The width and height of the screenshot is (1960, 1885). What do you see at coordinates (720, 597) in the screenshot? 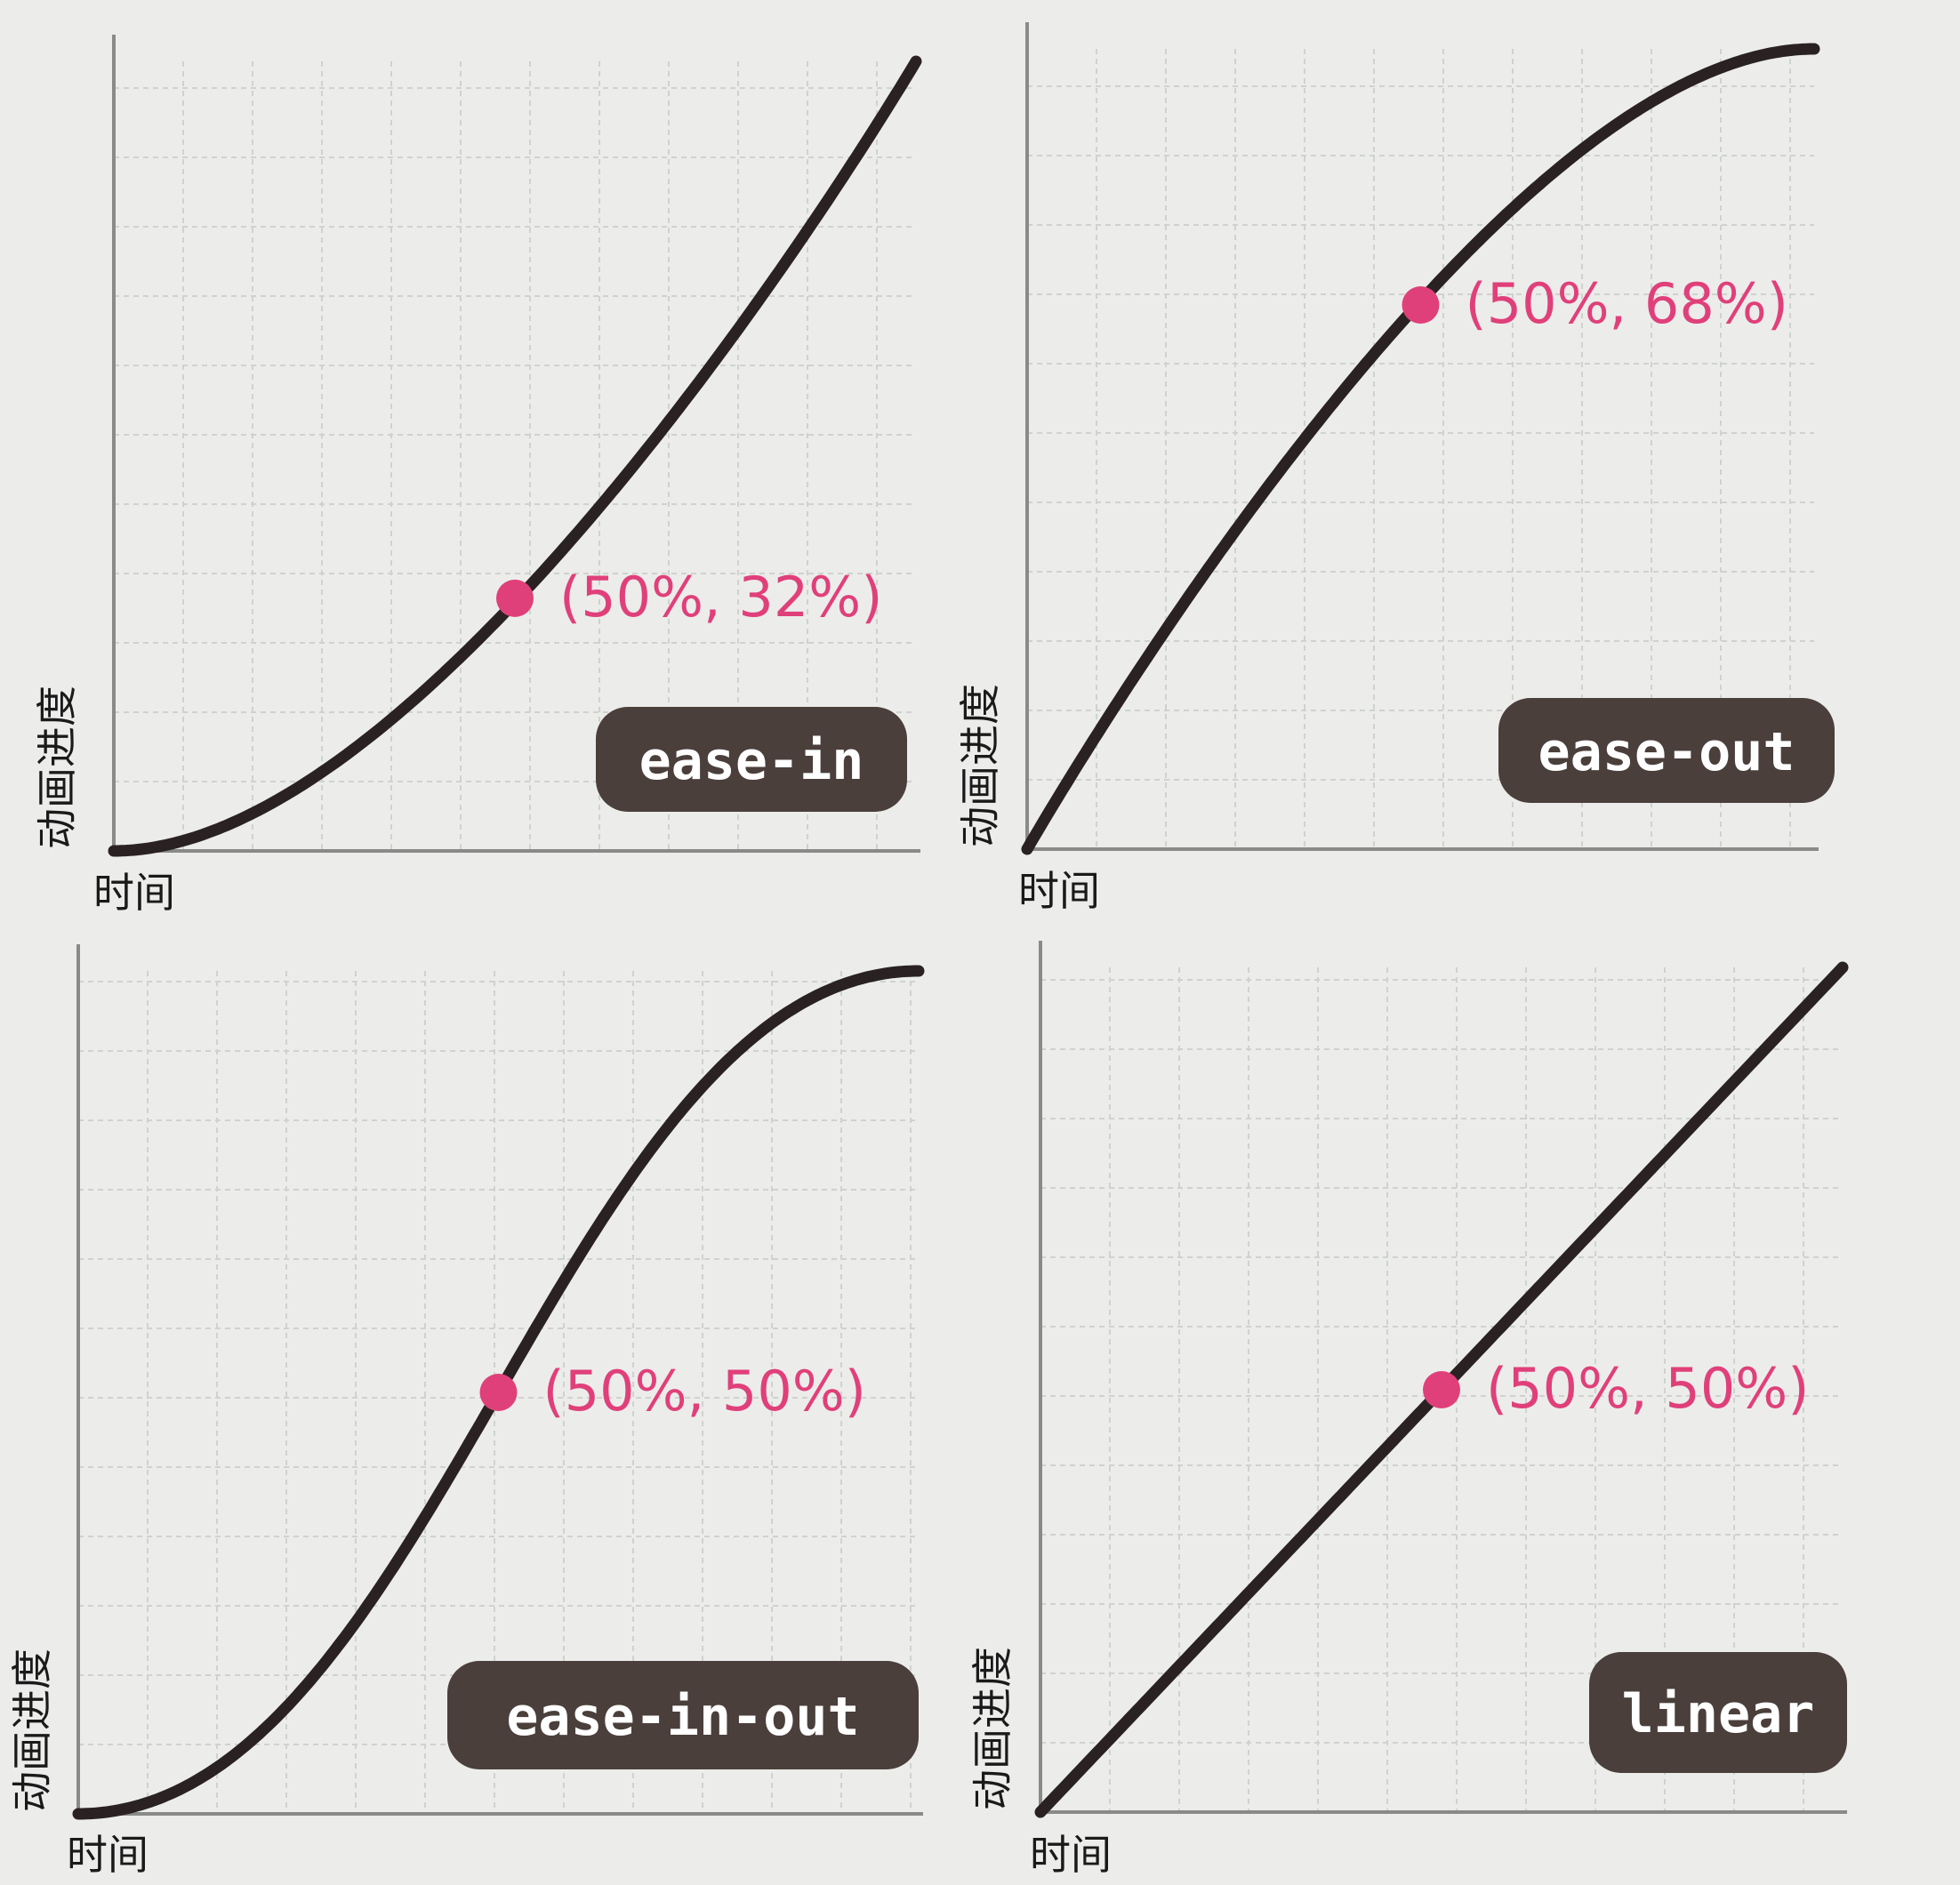
I see `midpoint-label: (50%, 32%)` at bounding box center [720, 597].